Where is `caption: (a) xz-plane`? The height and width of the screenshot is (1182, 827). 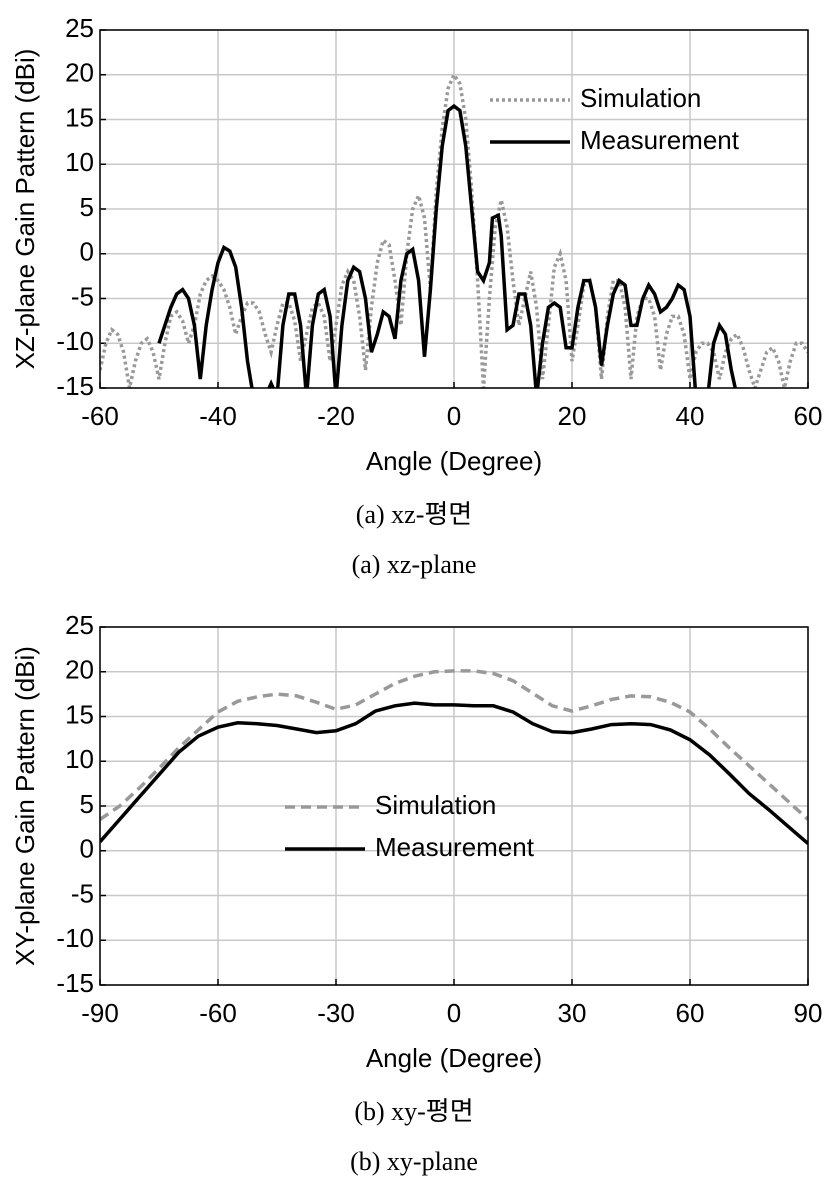 caption: (a) xz-plane is located at coordinates (414, 564).